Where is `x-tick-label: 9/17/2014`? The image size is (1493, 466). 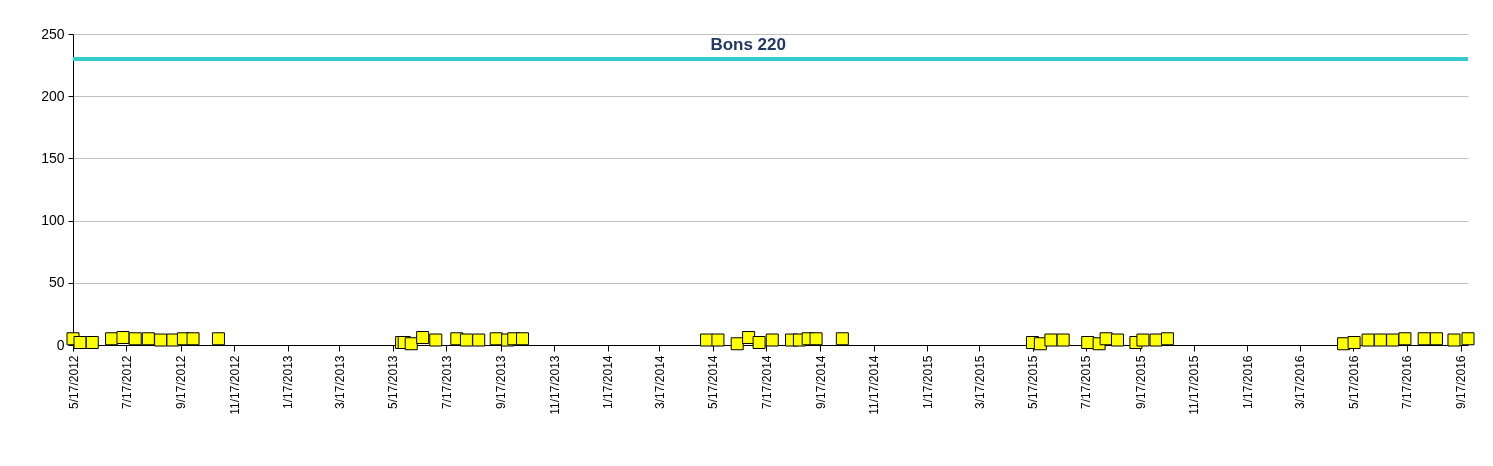 x-tick-label: 9/17/2014 is located at coordinates (820, 382).